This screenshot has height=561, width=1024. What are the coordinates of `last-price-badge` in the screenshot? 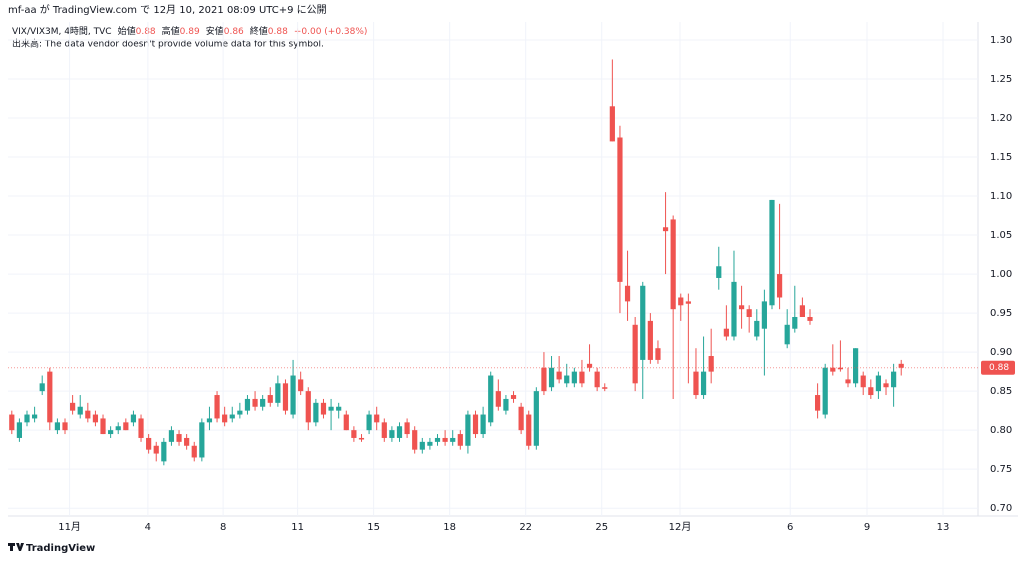 It's located at (998, 367).